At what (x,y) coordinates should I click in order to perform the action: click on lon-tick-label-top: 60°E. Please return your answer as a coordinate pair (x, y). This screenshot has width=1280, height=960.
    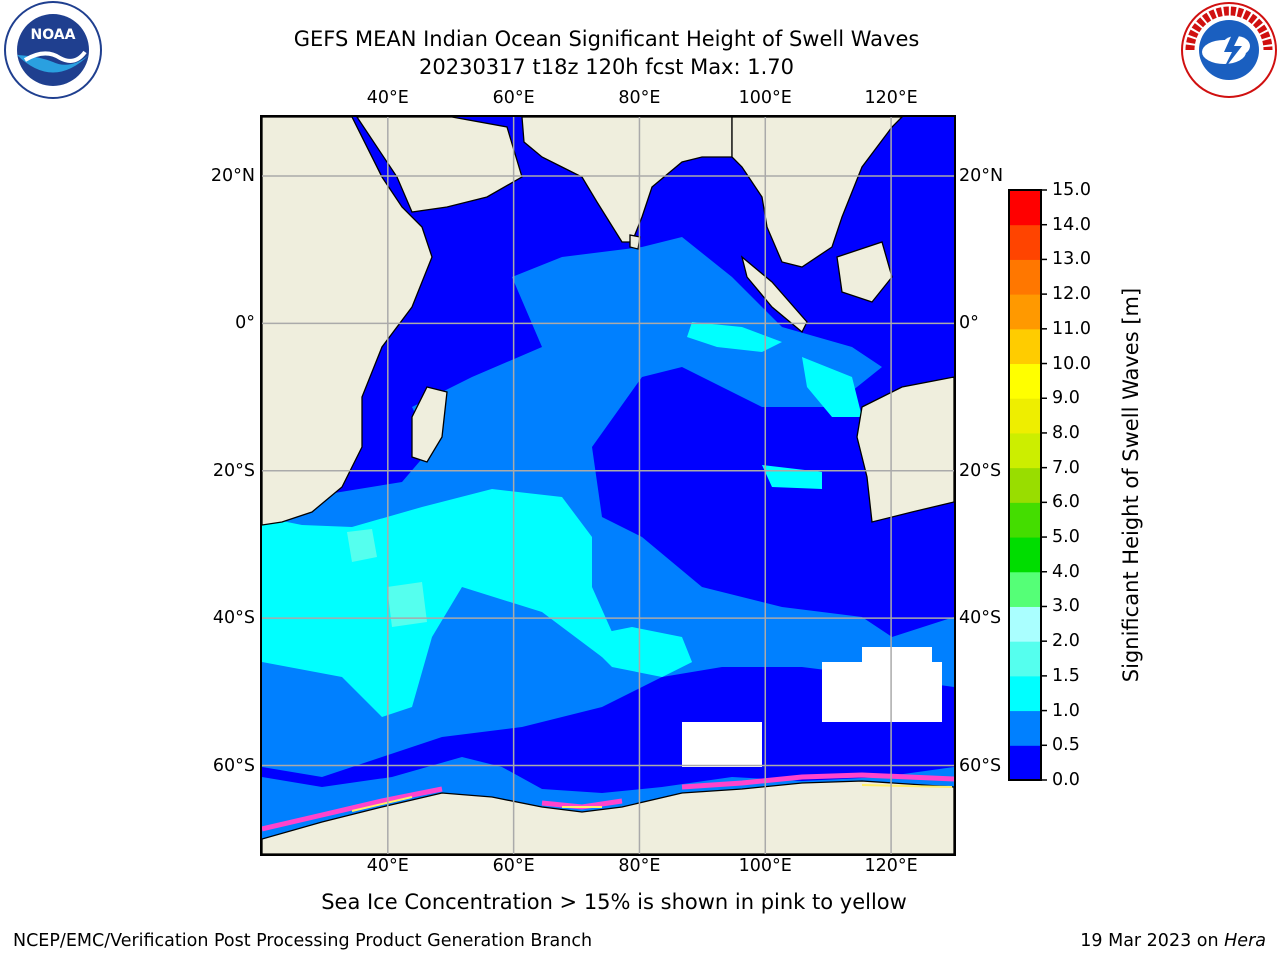
    Looking at the image, I should click on (513, 98).